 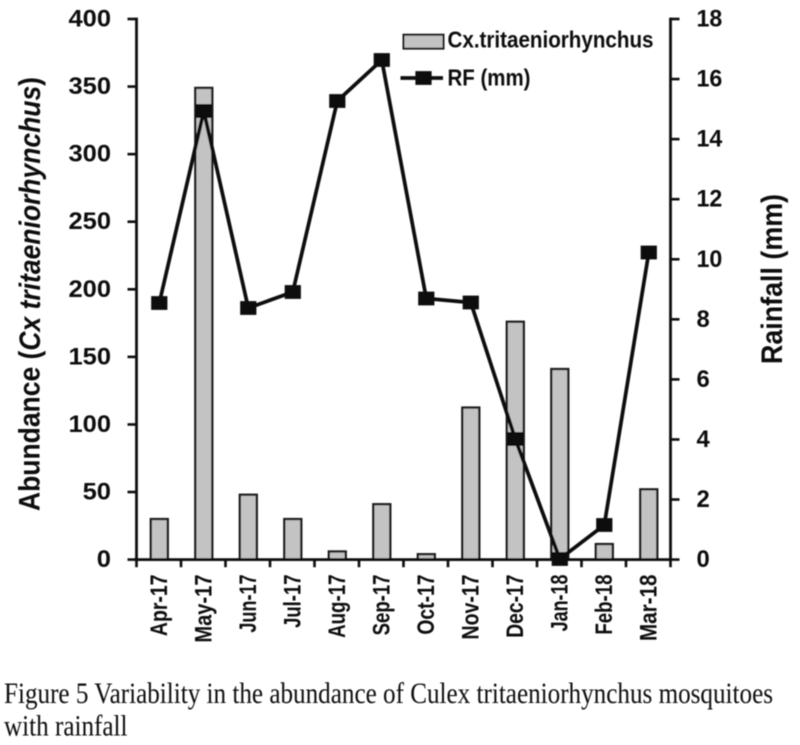 I want to click on svg-text: 150, so click(x=90, y=356).